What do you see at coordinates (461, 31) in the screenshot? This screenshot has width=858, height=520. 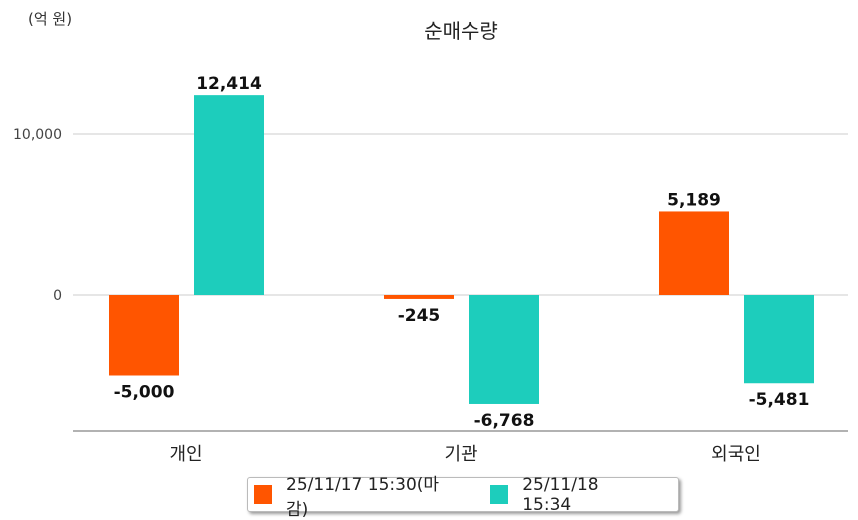 I see `chart-title: 순매수량` at bounding box center [461, 31].